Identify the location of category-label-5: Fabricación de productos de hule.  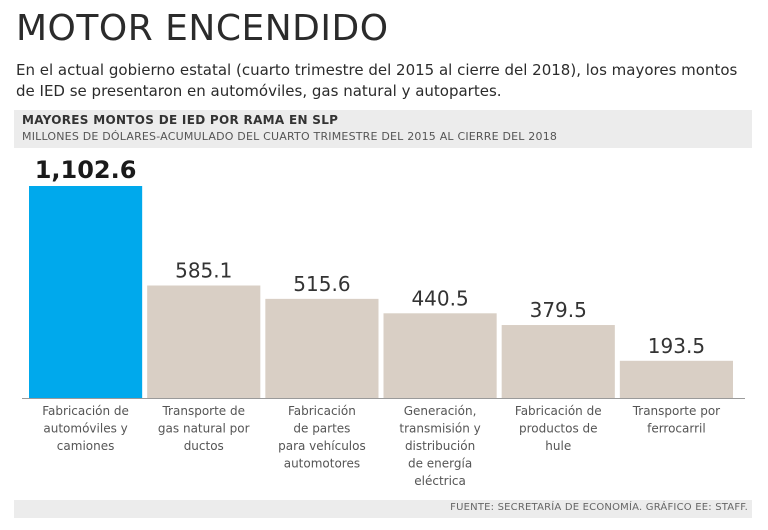
(558, 428).